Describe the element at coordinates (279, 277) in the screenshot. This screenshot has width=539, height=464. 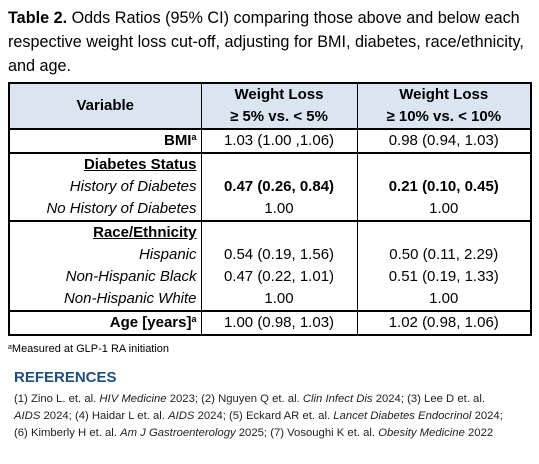
I see `cell: 0.47 (0.22, 1.01)` at that location.